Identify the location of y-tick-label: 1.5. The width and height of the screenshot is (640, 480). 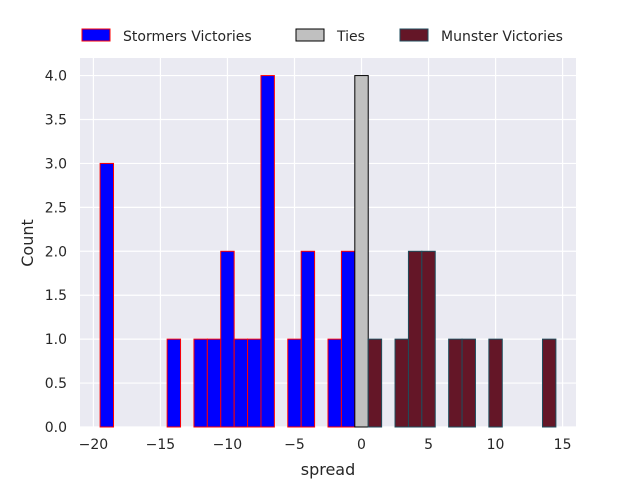
(56, 296).